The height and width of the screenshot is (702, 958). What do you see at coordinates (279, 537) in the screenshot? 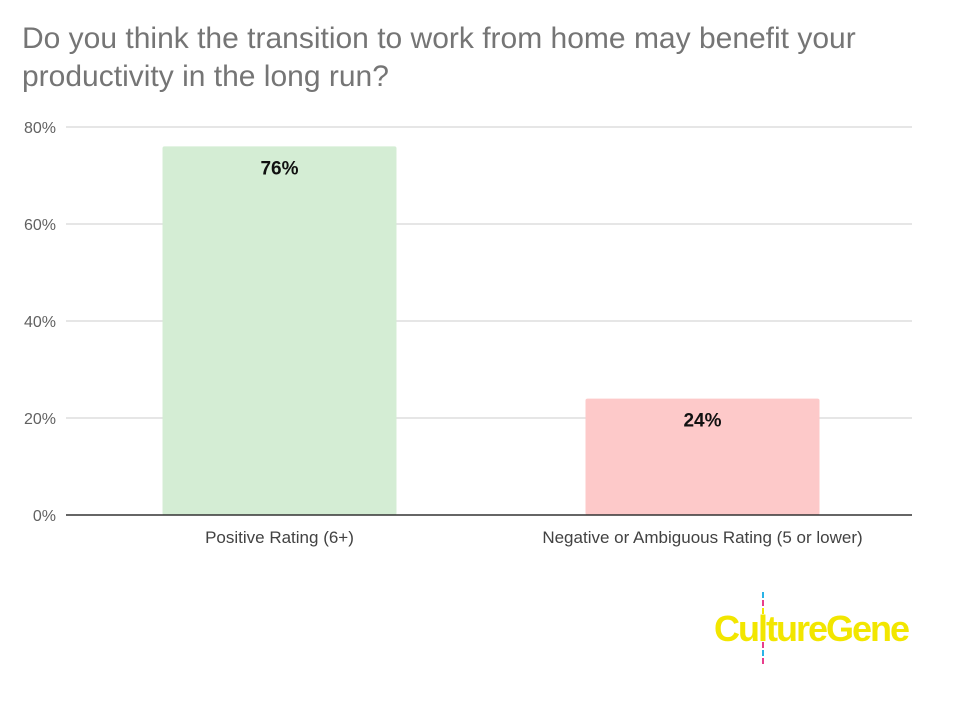
I see `category-label: Positive Rating (6+)` at bounding box center [279, 537].